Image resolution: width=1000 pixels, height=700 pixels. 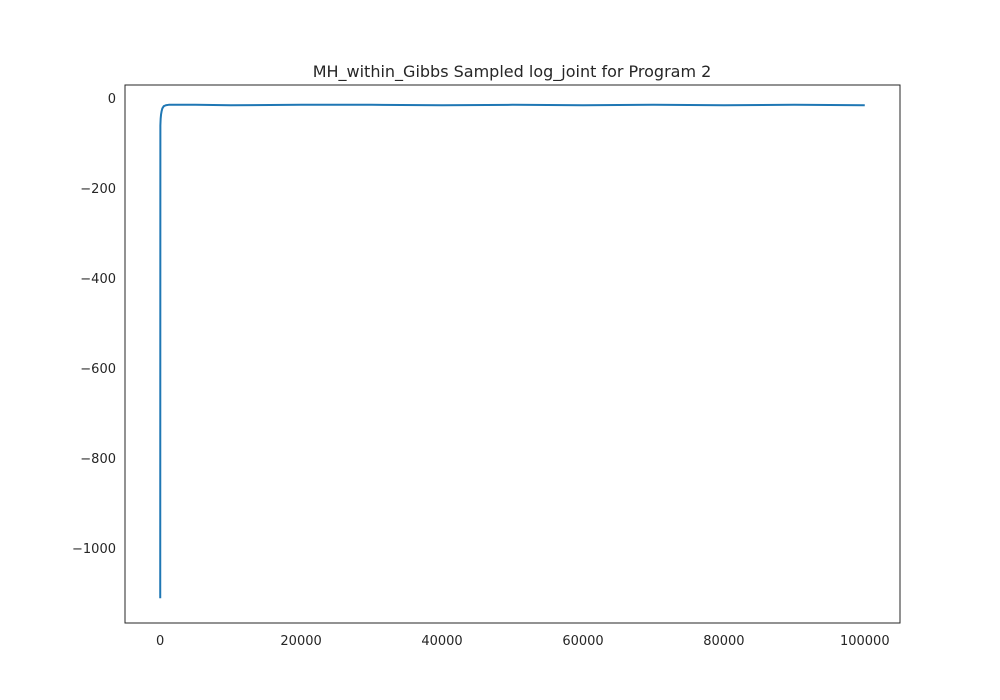 What do you see at coordinates (160, 641) in the screenshot?
I see `x-tick-label: 0` at bounding box center [160, 641].